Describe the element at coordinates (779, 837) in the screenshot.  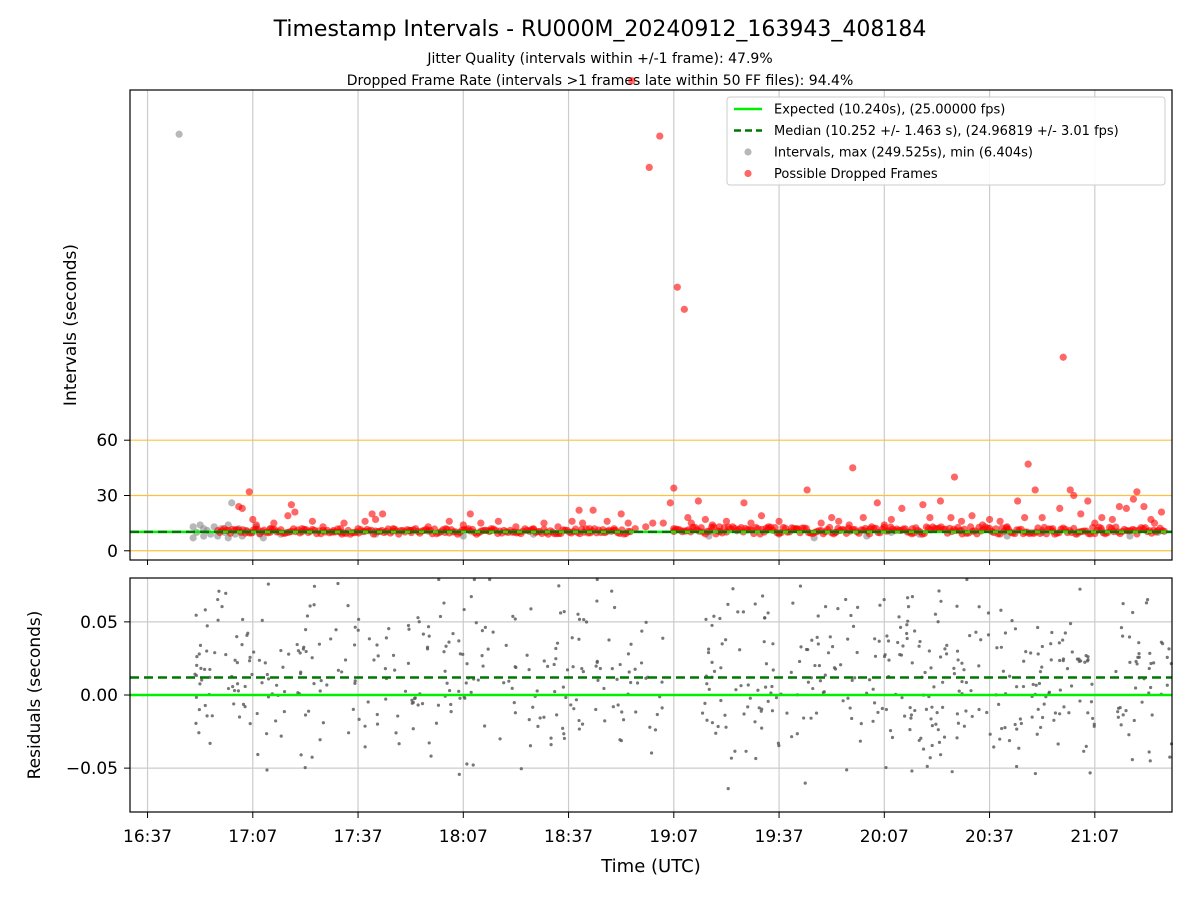
I see `x-tick-label: 19:37` at that location.